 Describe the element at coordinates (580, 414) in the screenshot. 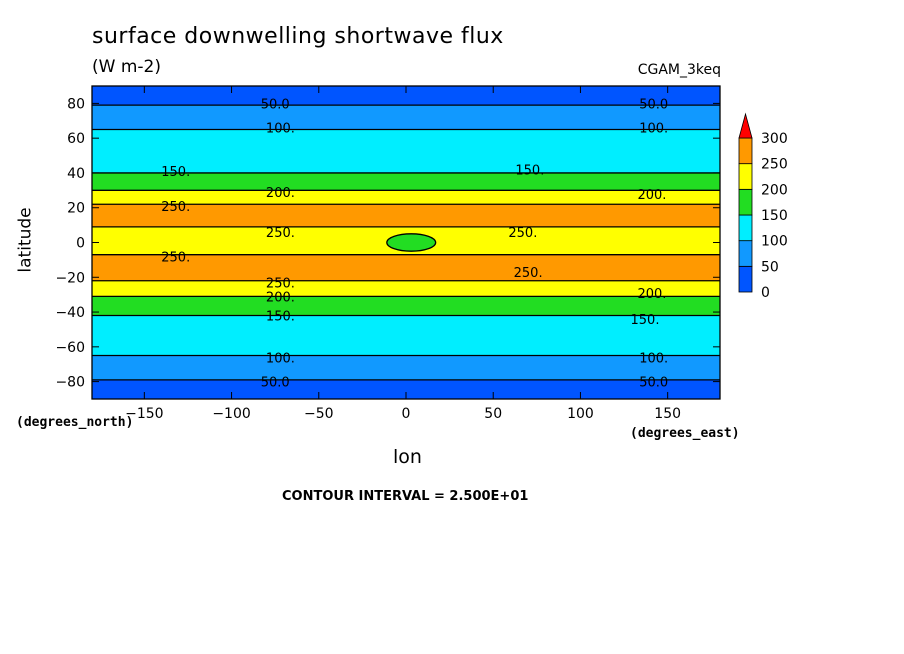

I see `x-tick-label-5: 100` at that location.